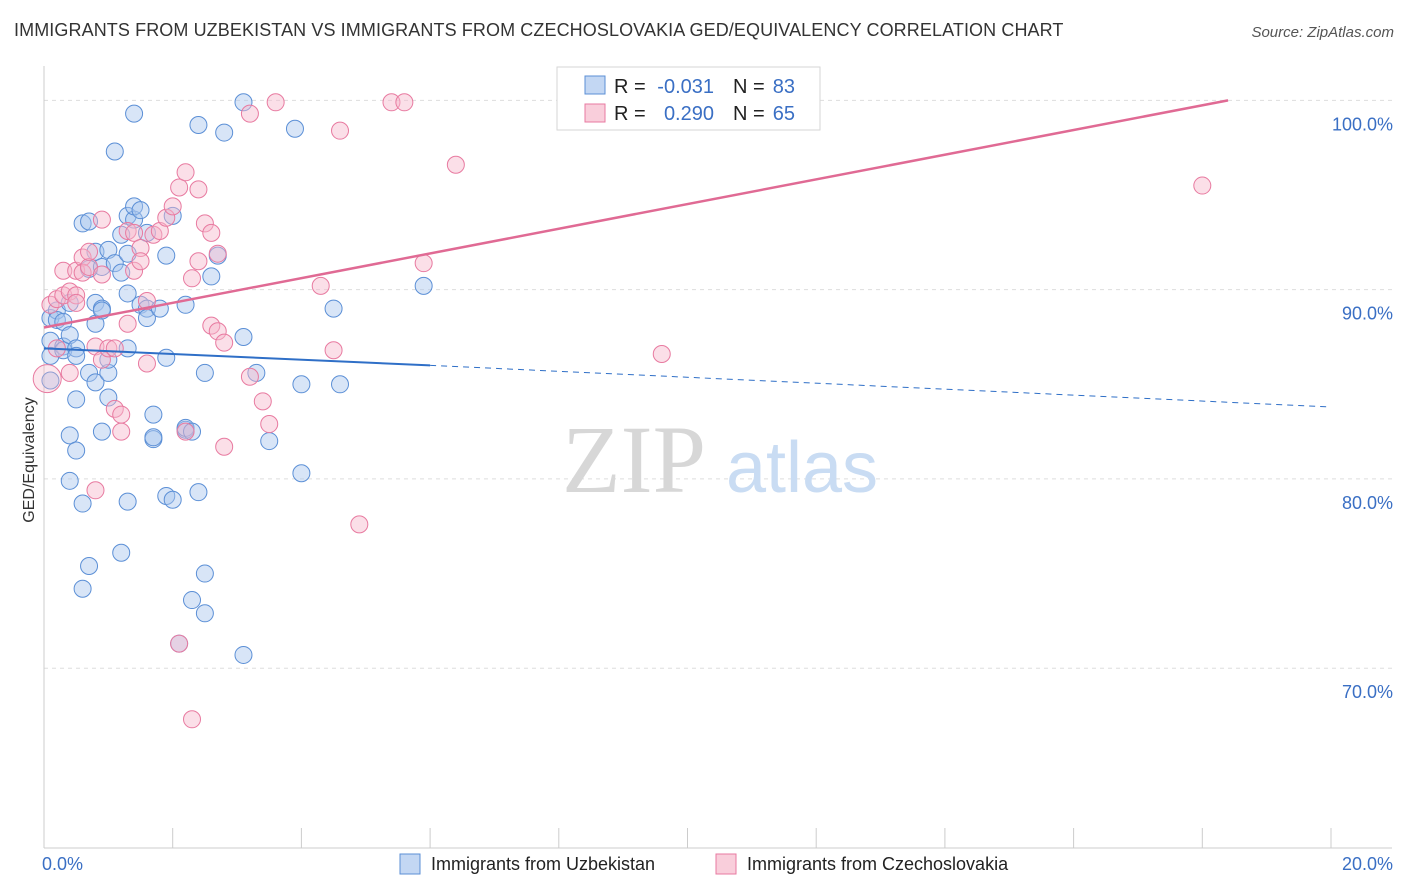 The image size is (1406, 892). I want to click on stats-r-value-pink: 0.290, so click(689, 114).